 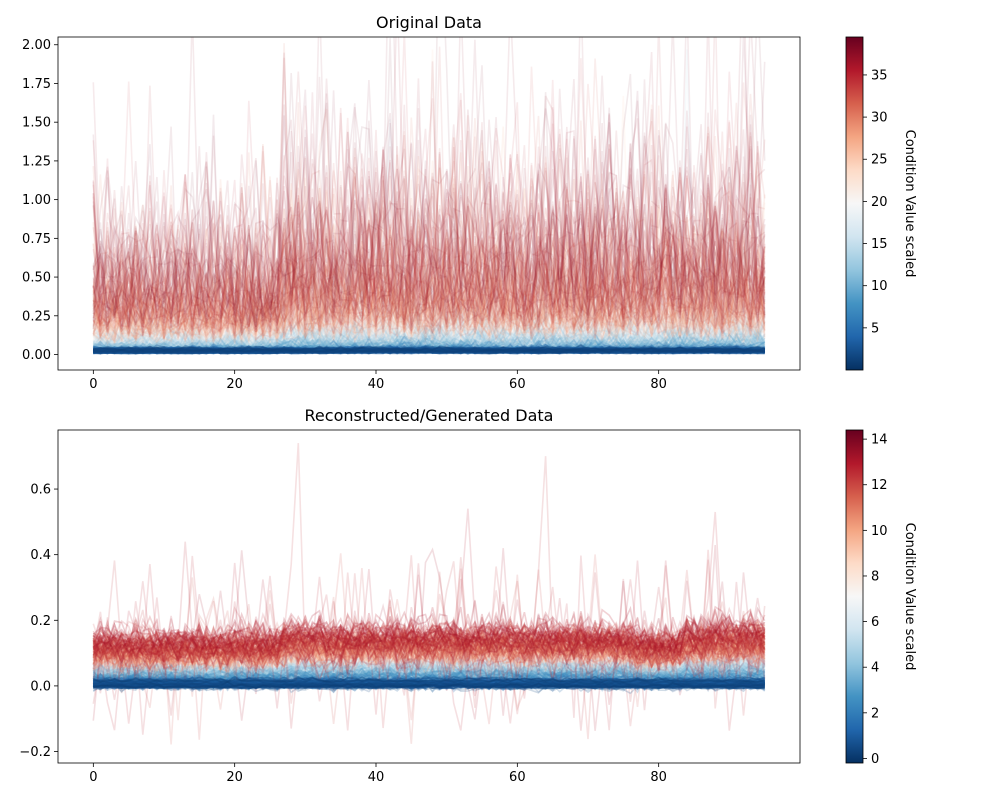 What do you see at coordinates (875, 328) in the screenshot?
I see `colorbar-tick-label: 5` at bounding box center [875, 328].